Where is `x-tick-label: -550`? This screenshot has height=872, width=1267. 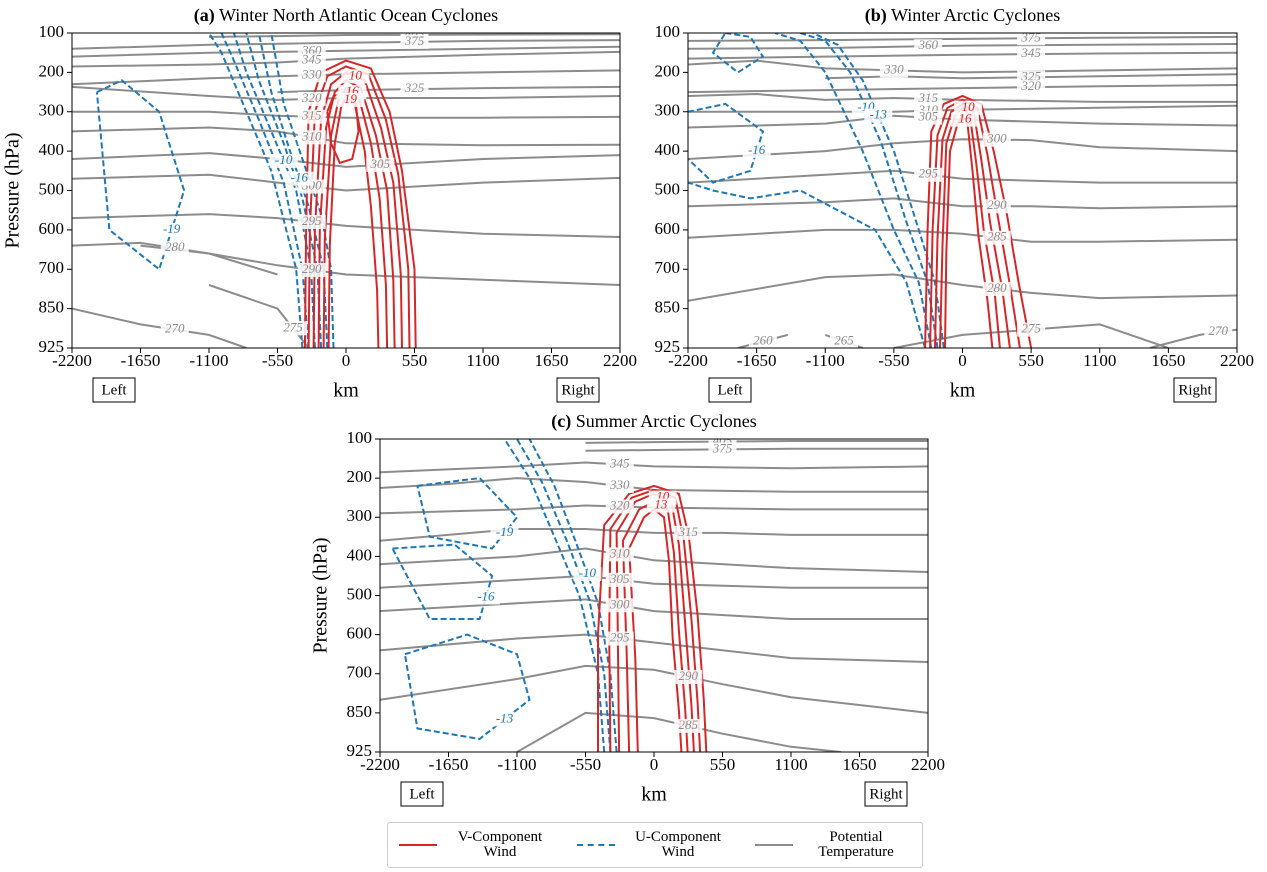
x-tick-label: -550 is located at coordinates (277, 360).